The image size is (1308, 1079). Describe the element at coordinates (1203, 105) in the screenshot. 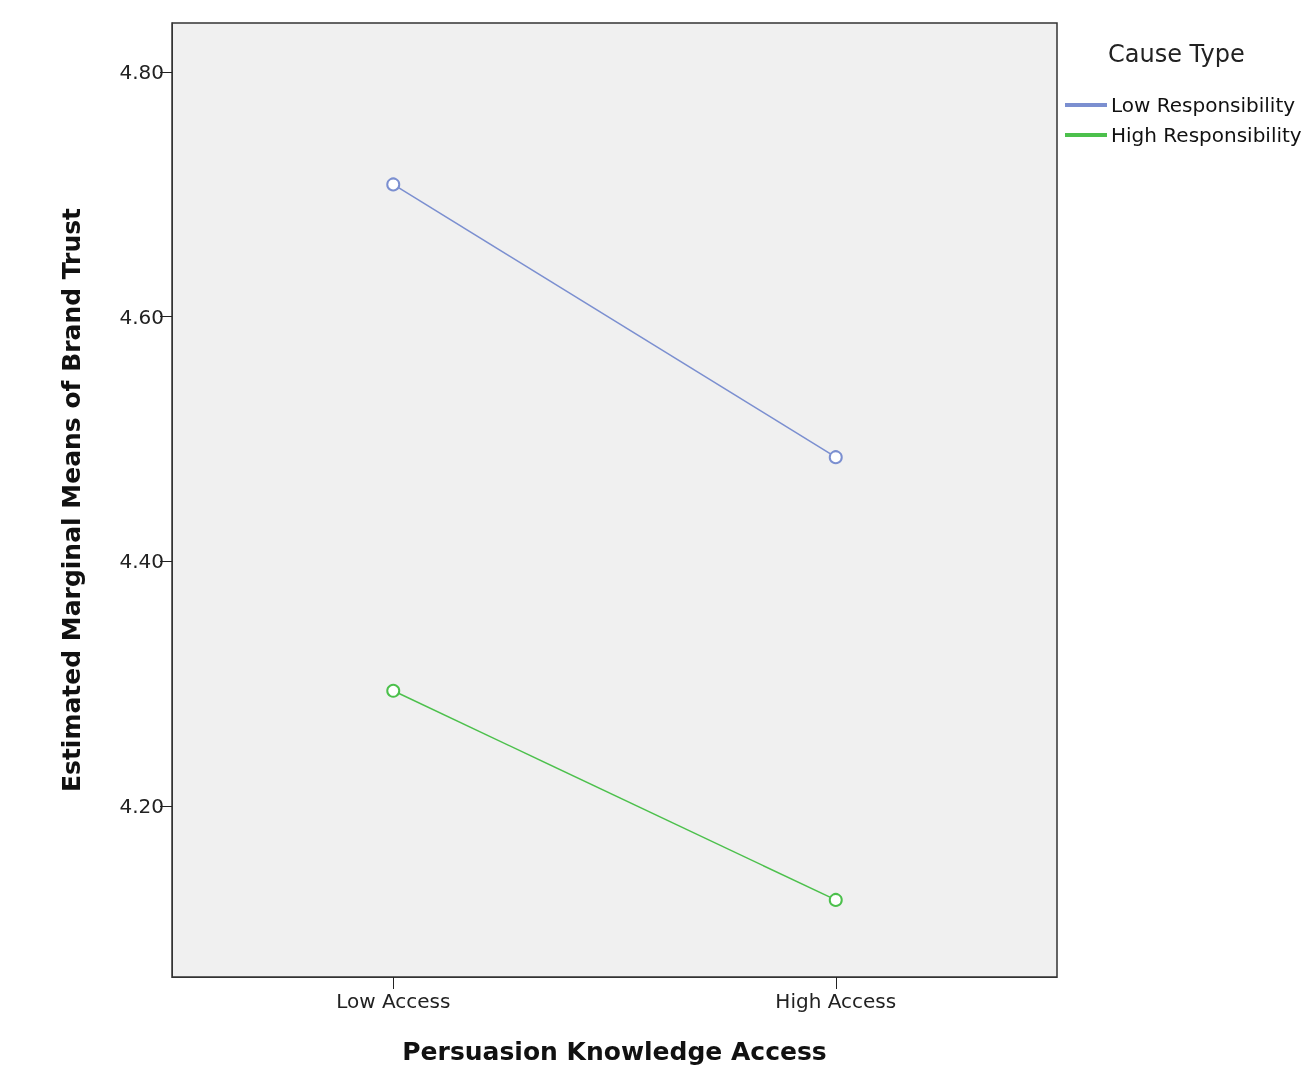

I see `legend-label: Low Responsibility` at that location.